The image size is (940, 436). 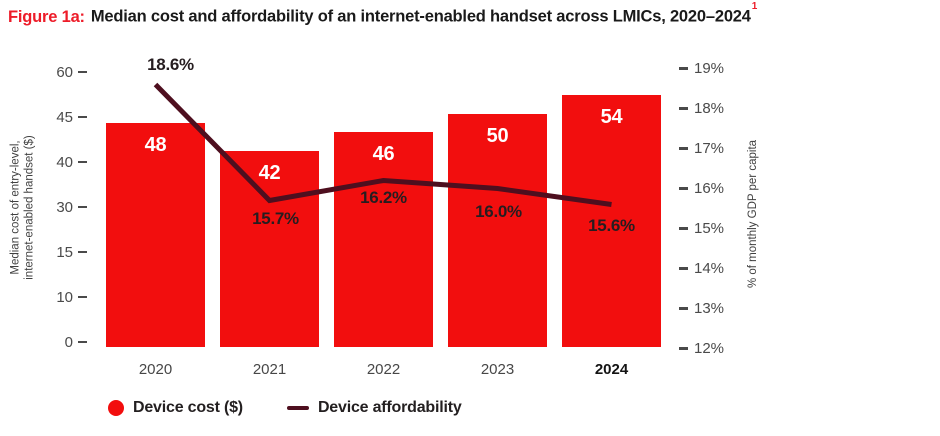 I want to click on bar-2023: 50, so click(x=497, y=230).